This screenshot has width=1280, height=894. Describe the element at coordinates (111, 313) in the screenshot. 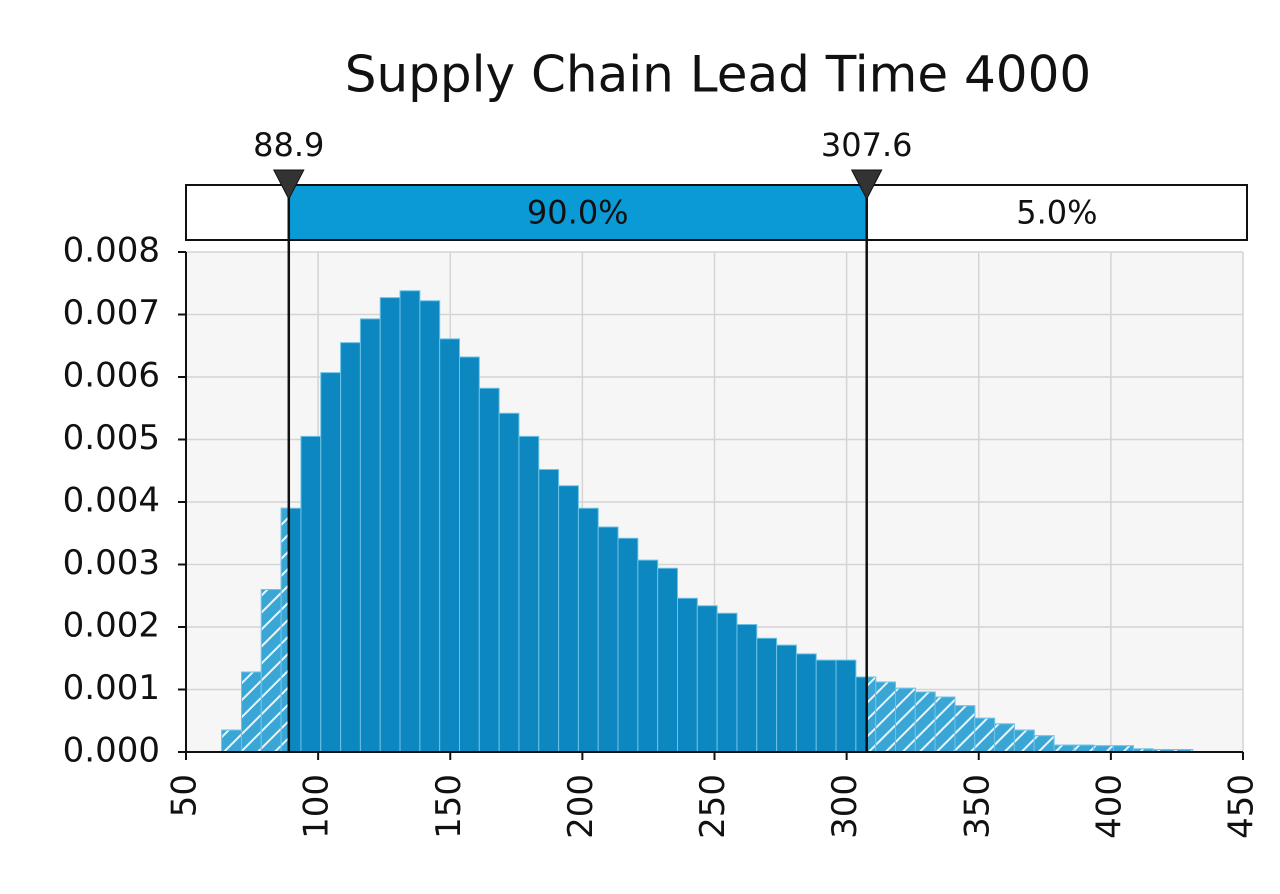

I see `y-tick-label: 0.007` at that location.